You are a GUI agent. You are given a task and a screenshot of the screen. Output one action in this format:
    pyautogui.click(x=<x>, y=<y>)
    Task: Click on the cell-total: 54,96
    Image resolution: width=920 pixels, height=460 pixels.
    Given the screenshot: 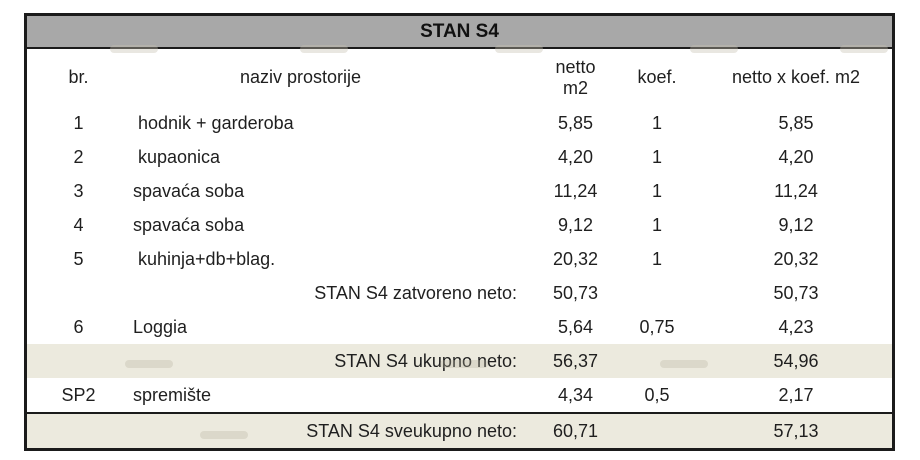 What is the action you would take?
    pyautogui.click(x=796, y=361)
    